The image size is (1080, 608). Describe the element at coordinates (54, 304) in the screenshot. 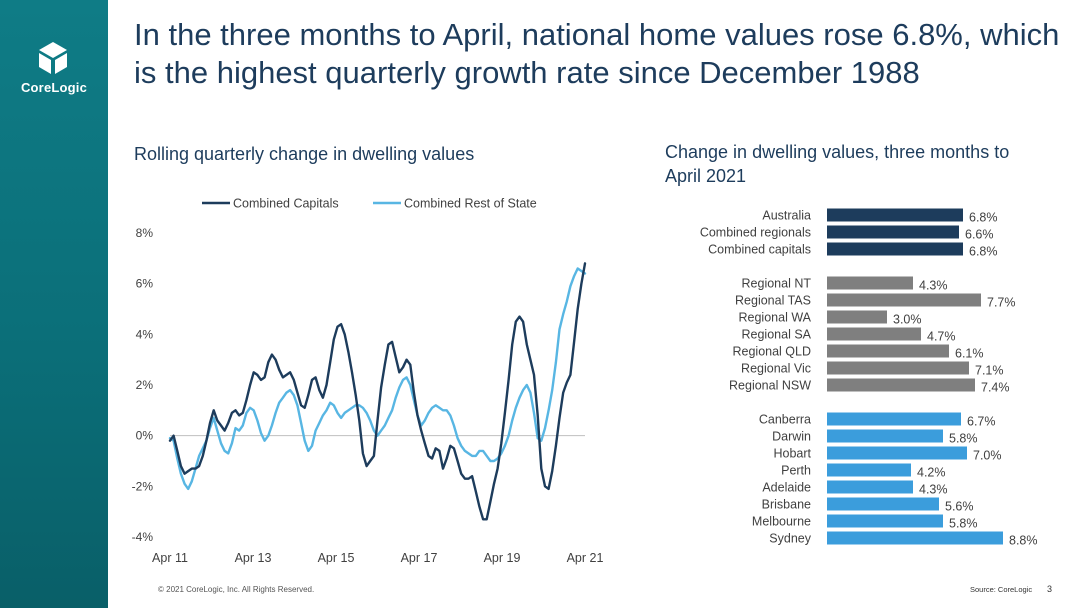

I see `sidebar: CoreLogic` at that location.